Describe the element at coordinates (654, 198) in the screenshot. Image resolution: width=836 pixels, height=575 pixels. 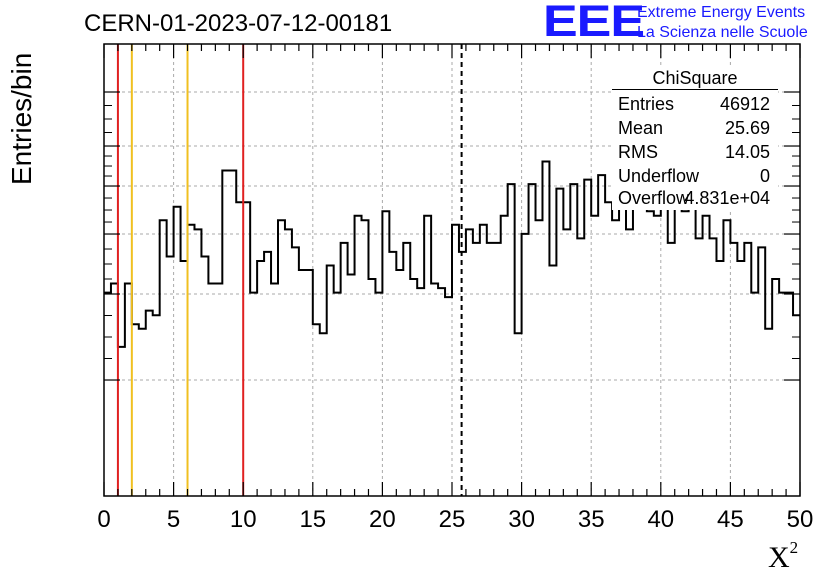
I see `stats-label: Overflow` at that location.